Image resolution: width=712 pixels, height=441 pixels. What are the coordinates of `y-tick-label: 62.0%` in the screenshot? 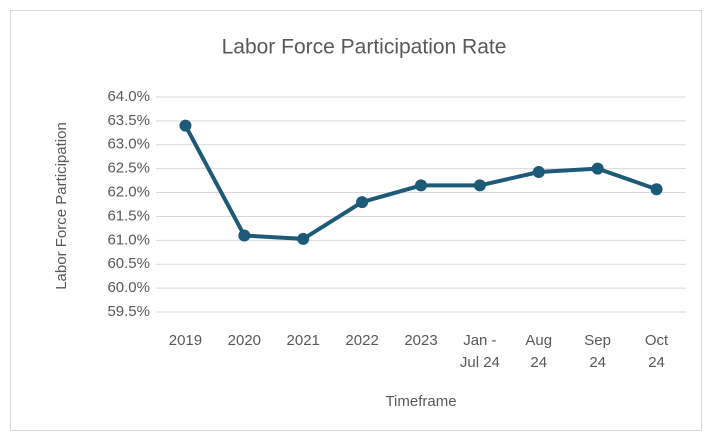 It's located at (128, 192).